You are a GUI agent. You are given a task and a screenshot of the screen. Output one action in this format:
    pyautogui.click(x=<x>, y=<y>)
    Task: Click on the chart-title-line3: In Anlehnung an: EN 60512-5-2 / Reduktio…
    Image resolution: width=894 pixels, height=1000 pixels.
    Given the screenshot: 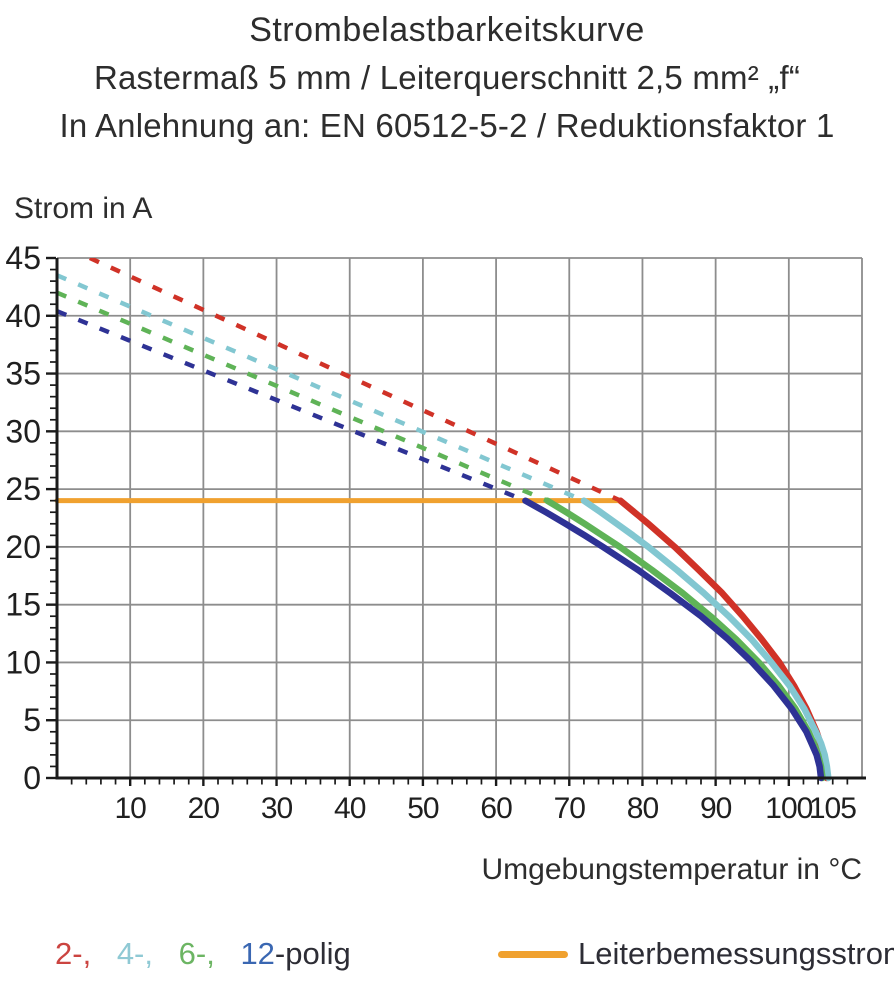 What is the action you would take?
    pyautogui.click(x=447, y=125)
    